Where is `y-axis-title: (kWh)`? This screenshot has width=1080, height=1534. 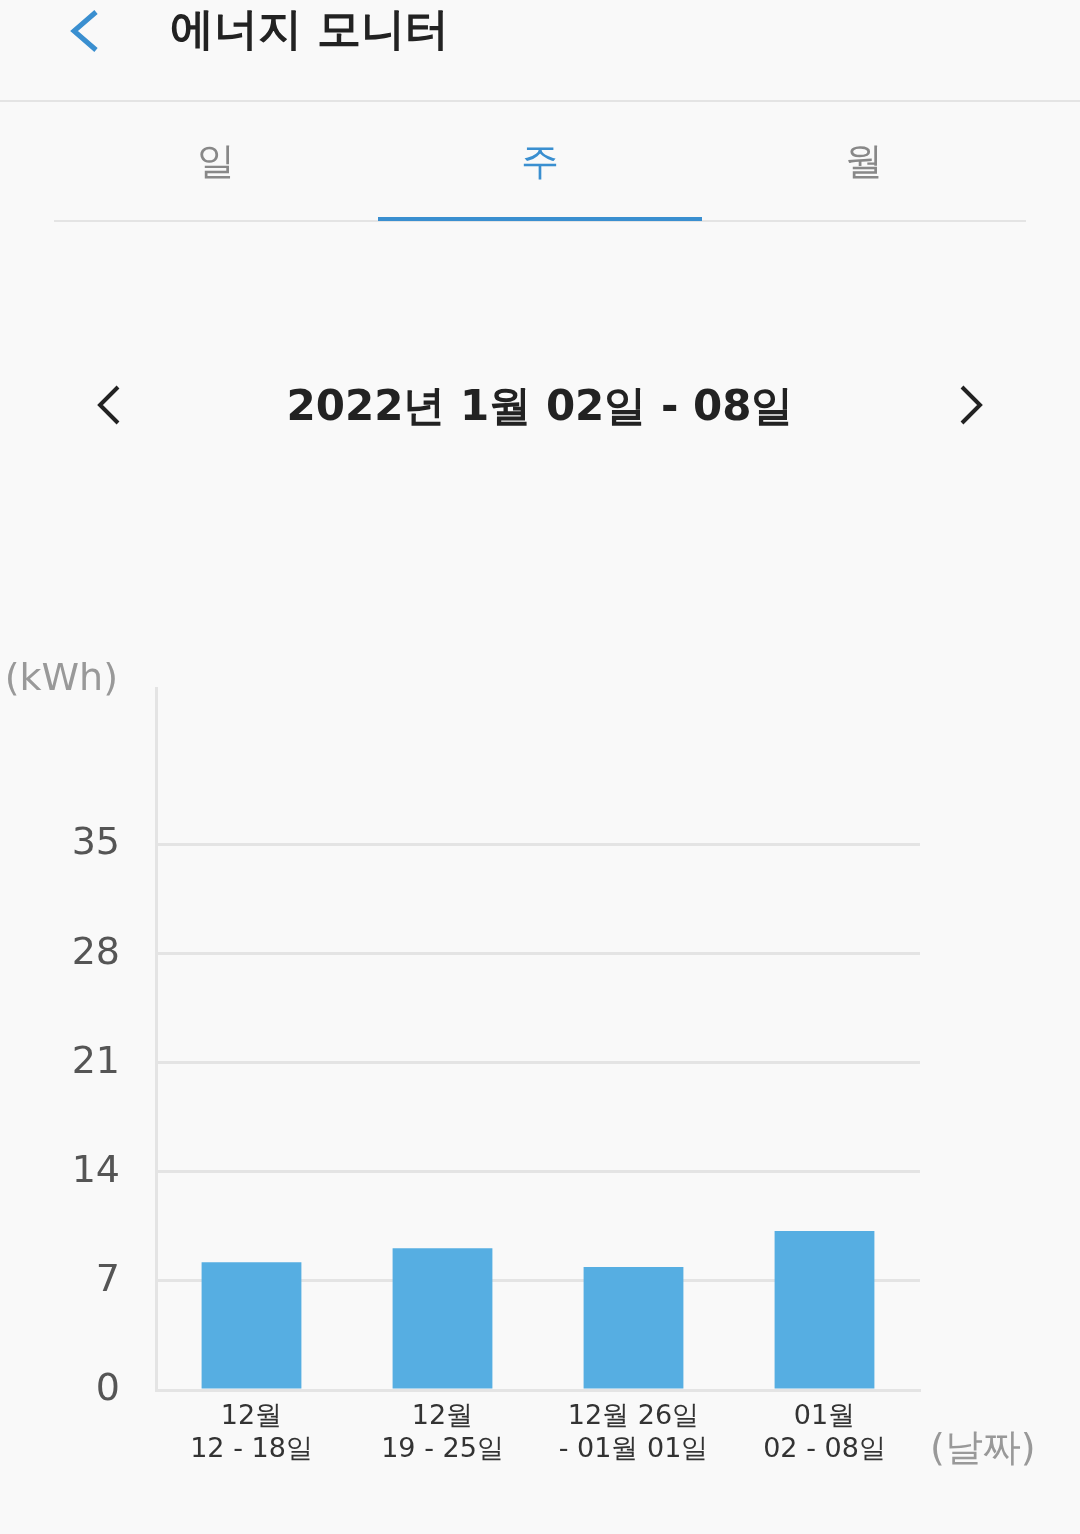 y-axis-title: (kWh) is located at coordinates (61, 676).